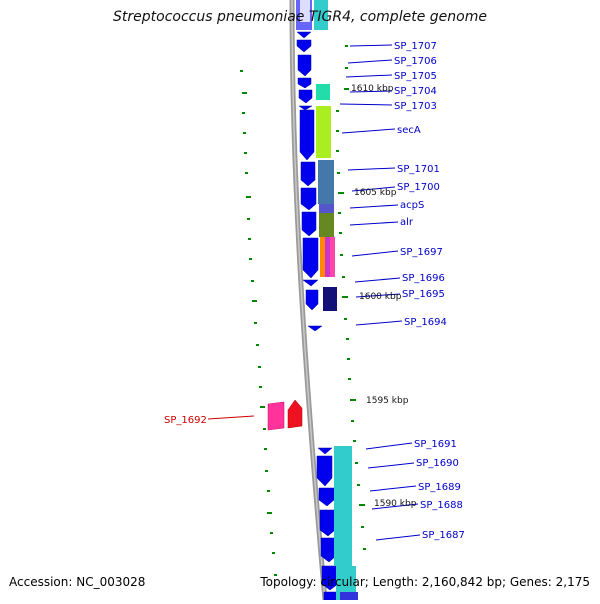  Describe the element at coordinates (418, 169) in the screenshot. I see `gene-label: SP_1701` at that location.